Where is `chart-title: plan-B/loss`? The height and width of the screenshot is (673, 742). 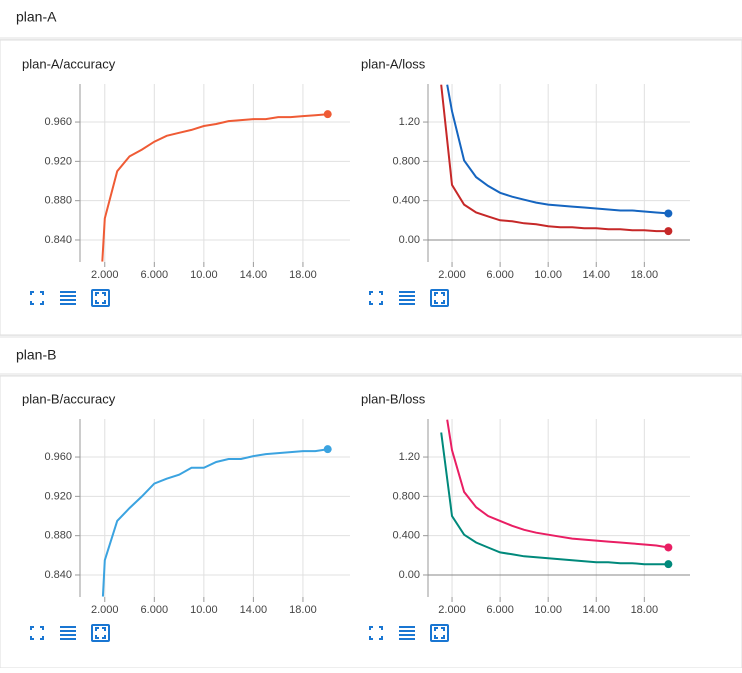 chart-title: plan-B/loss is located at coordinates (393, 398).